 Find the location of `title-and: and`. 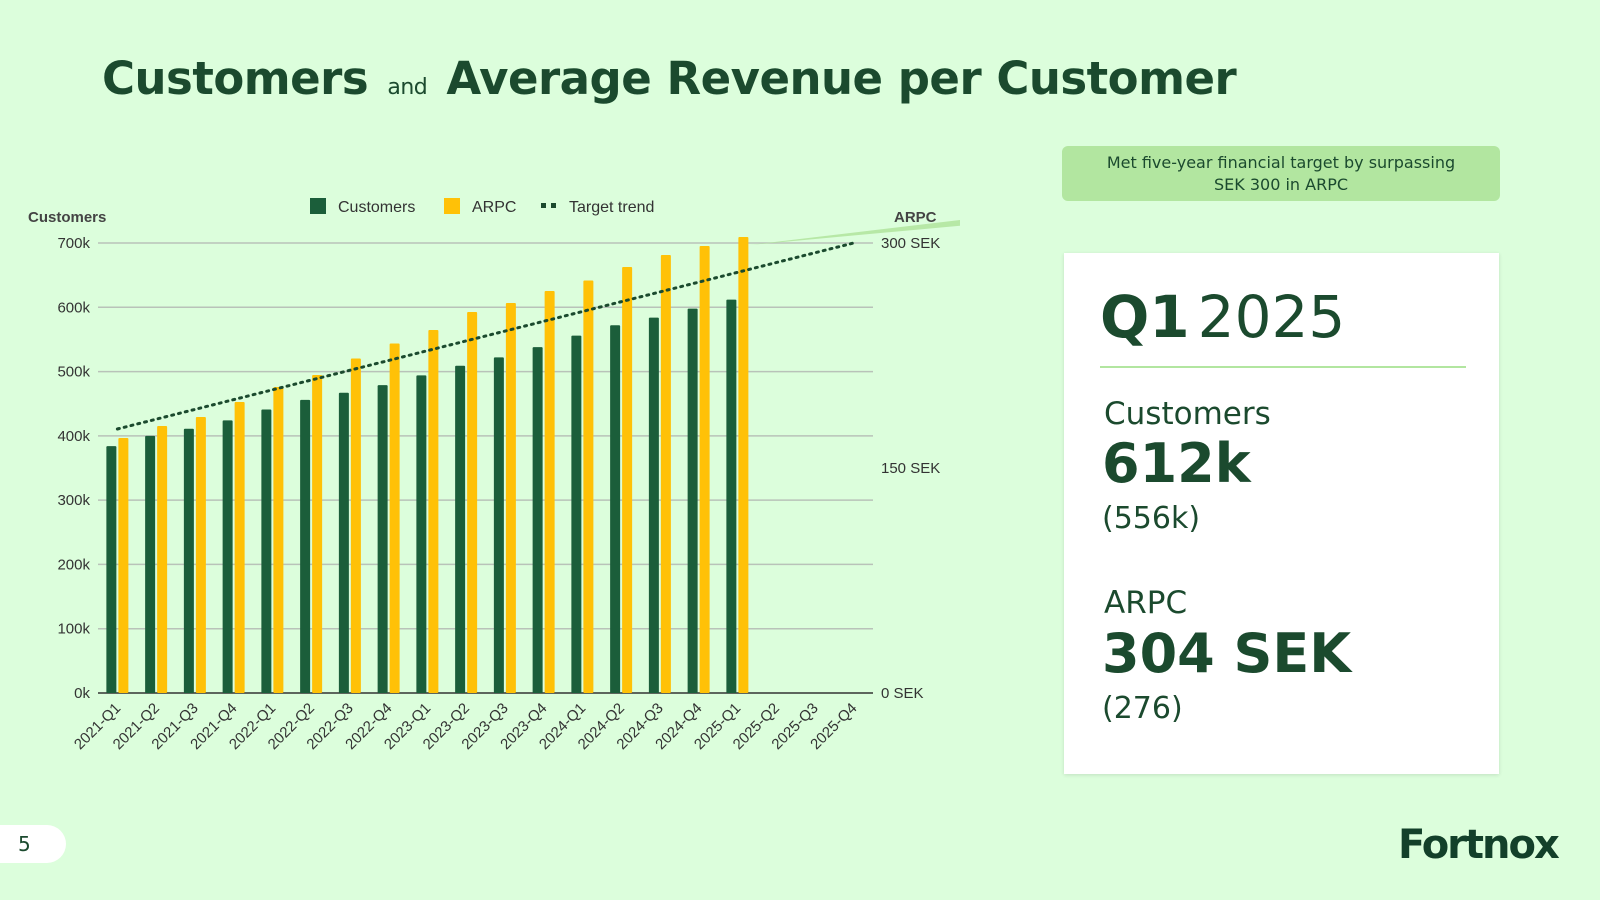

title-and: and is located at coordinates (407, 87).